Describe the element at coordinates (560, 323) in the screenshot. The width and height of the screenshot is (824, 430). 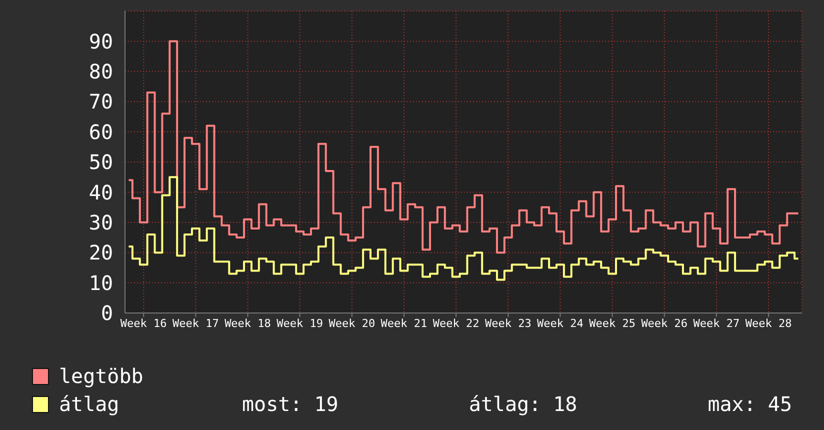
I see `x-tick-label: Week 24` at that location.